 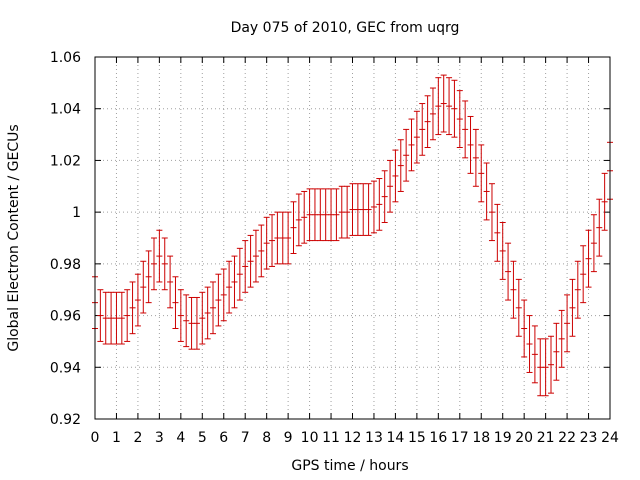 What do you see at coordinates (14, 237) in the screenshot?
I see `y-axis-label: Global Electron Content / GECUs` at bounding box center [14, 237].